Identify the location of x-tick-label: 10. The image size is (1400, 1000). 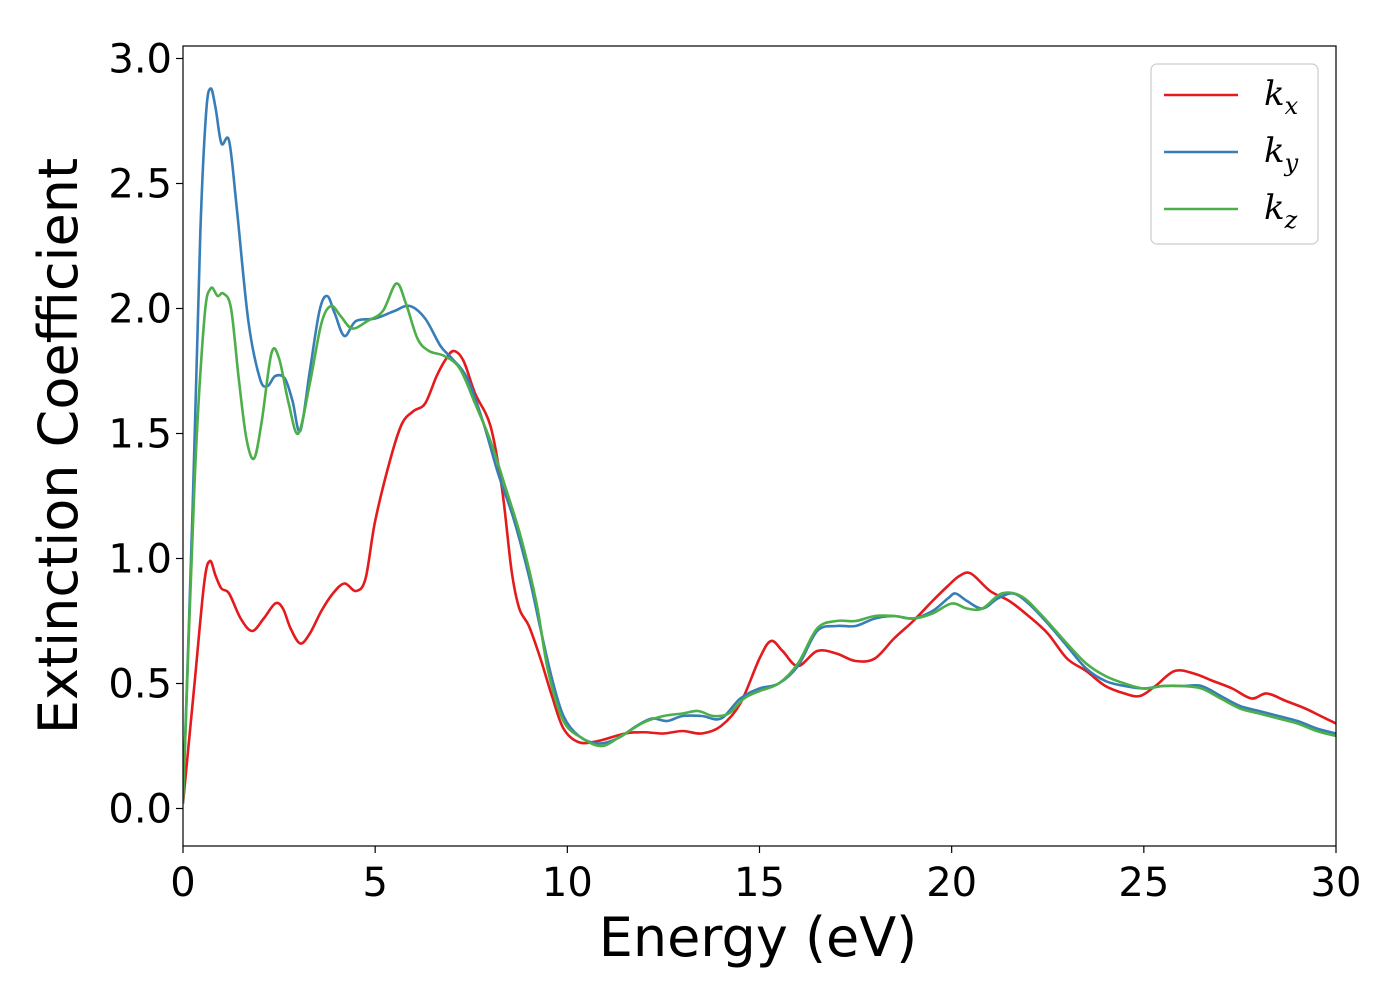
(567, 883).